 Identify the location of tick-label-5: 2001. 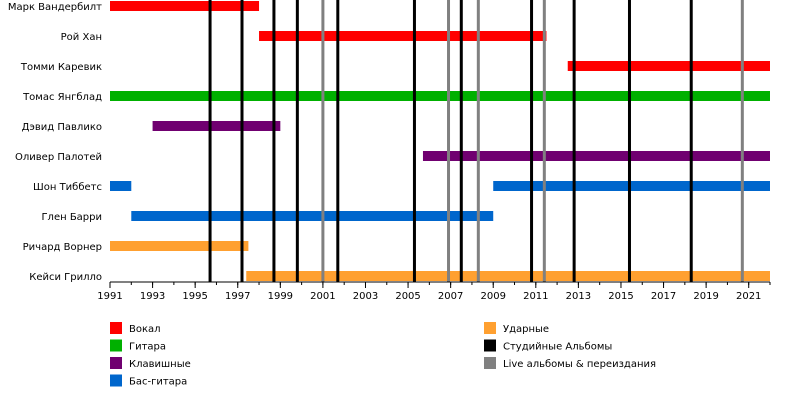
(322, 296).